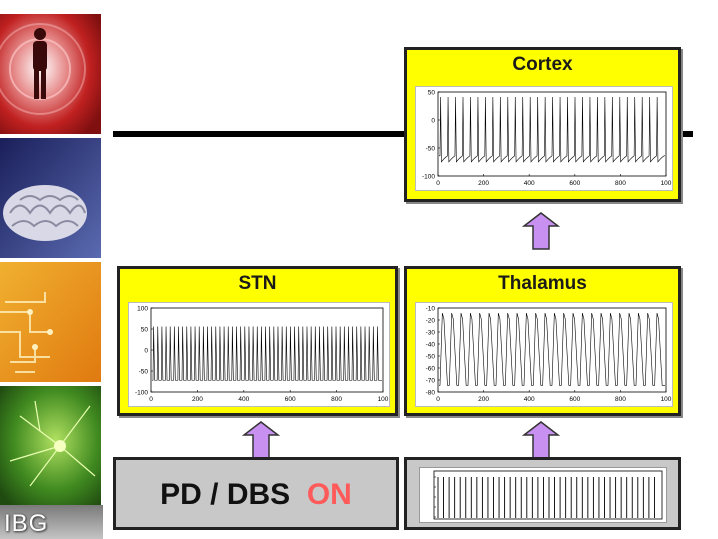 This screenshot has width=718, height=539. I want to click on stn-title: STN, so click(257, 283).